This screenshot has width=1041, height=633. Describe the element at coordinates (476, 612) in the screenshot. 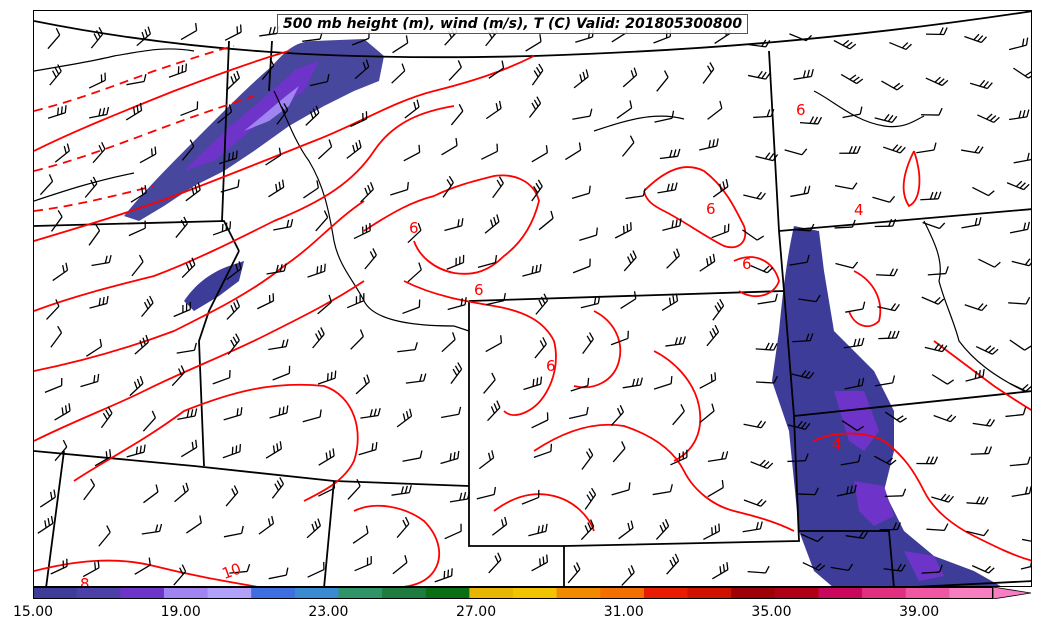

I see `colorbar-tick-label: 27.00` at that location.